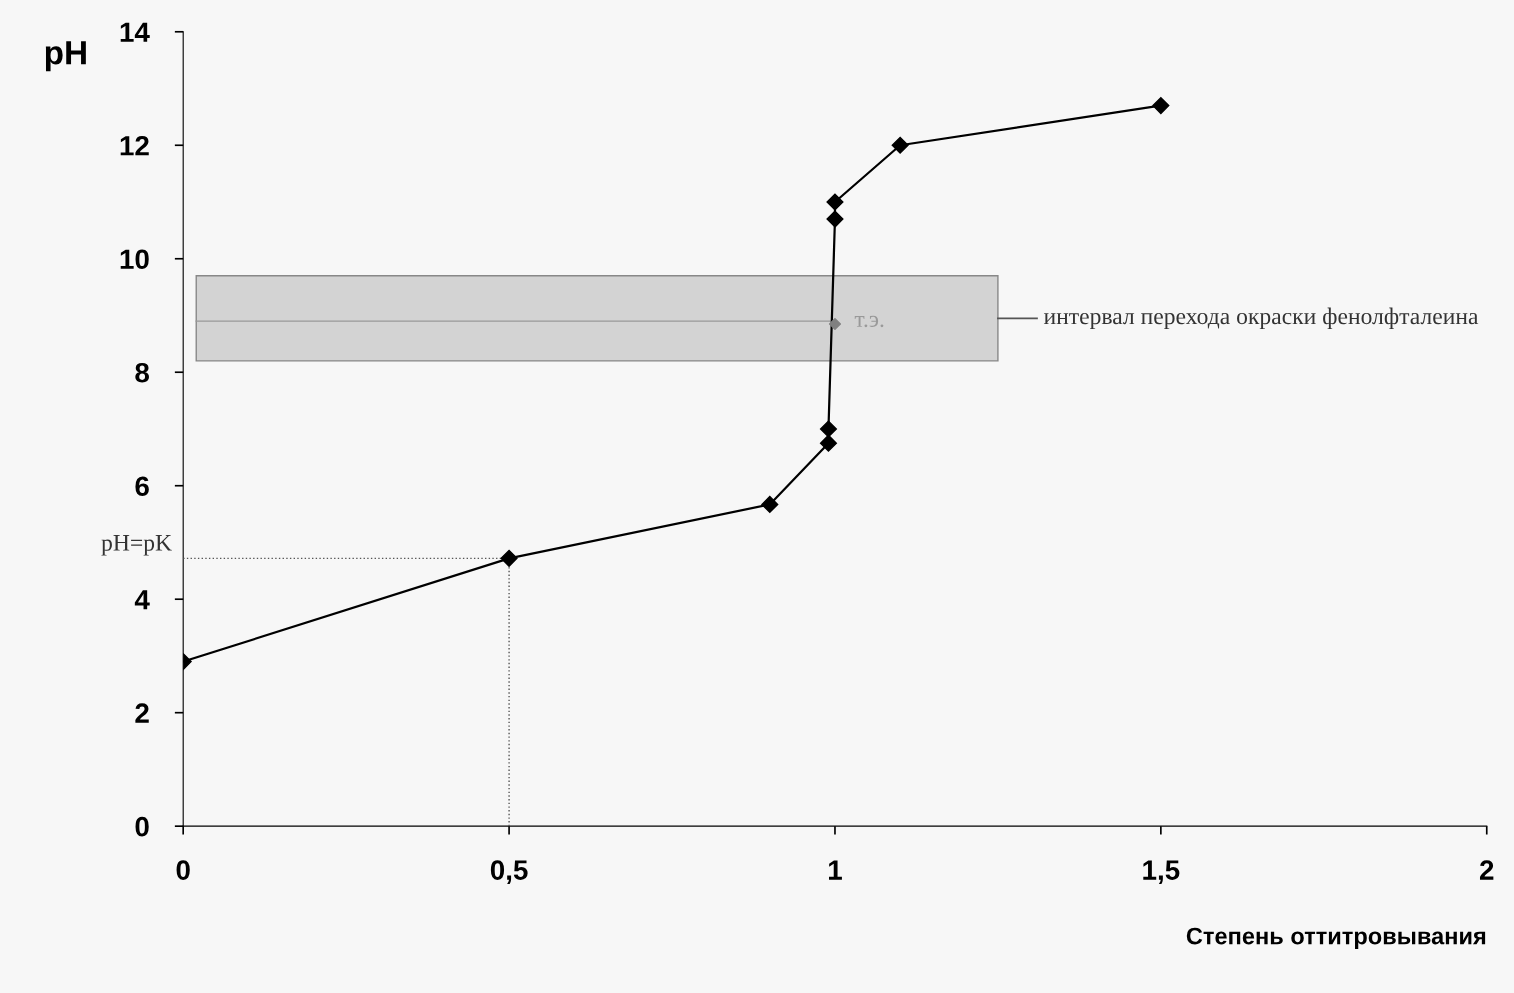 This screenshot has width=1514, height=993. What do you see at coordinates (183, 870) in the screenshot?
I see `x-tick-label: 0` at bounding box center [183, 870].